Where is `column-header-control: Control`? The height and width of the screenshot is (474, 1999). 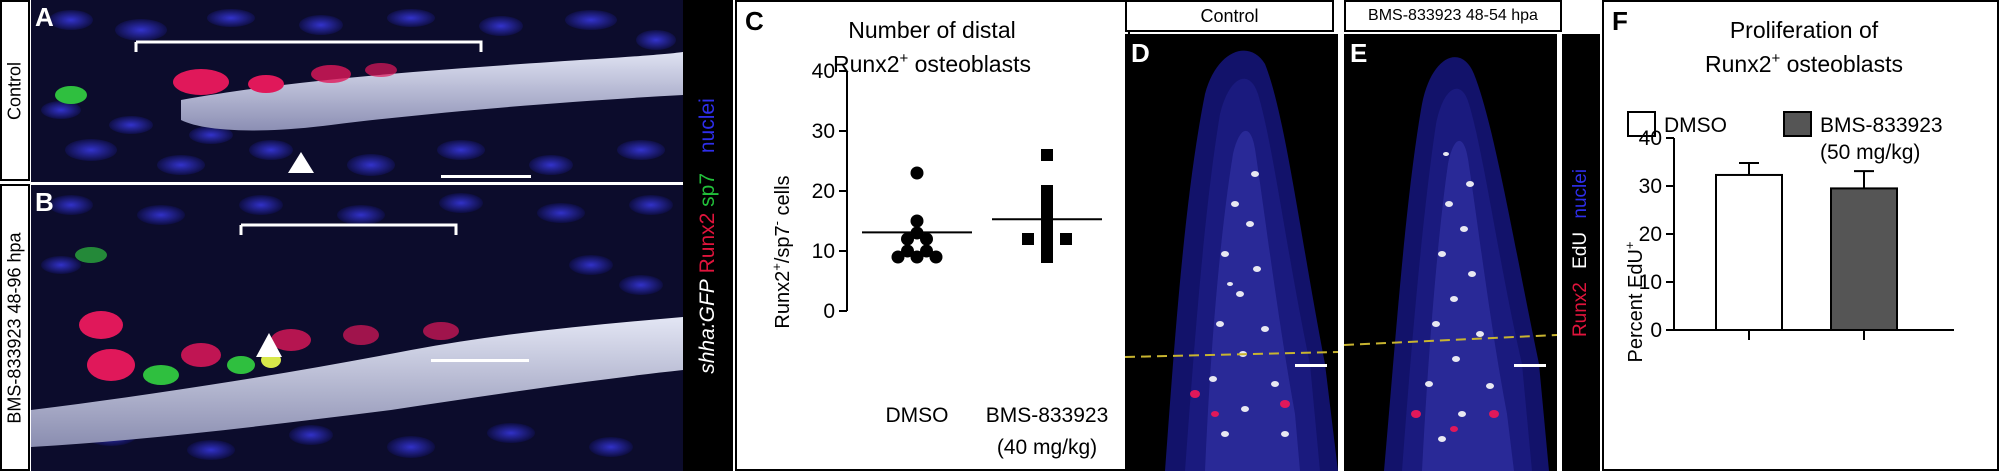 column-header-control: Control is located at coordinates (1229, 16).